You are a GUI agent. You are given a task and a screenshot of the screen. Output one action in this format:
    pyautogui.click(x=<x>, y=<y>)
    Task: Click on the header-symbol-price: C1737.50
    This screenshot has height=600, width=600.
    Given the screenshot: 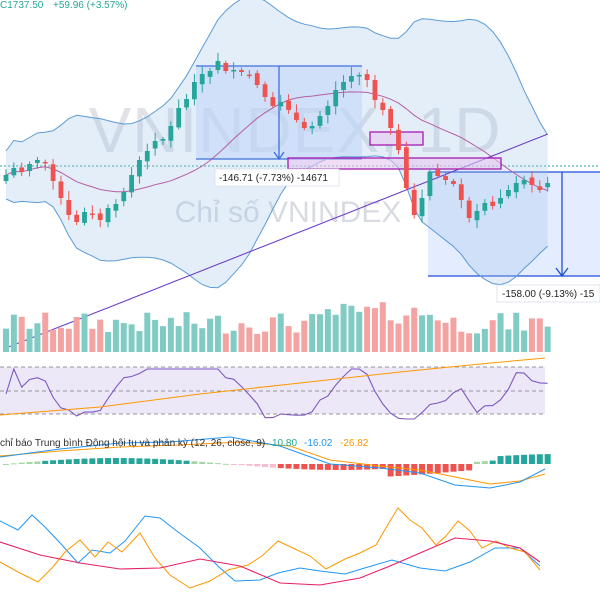 What is the action you would take?
    pyautogui.click(x=22, y=5)
    